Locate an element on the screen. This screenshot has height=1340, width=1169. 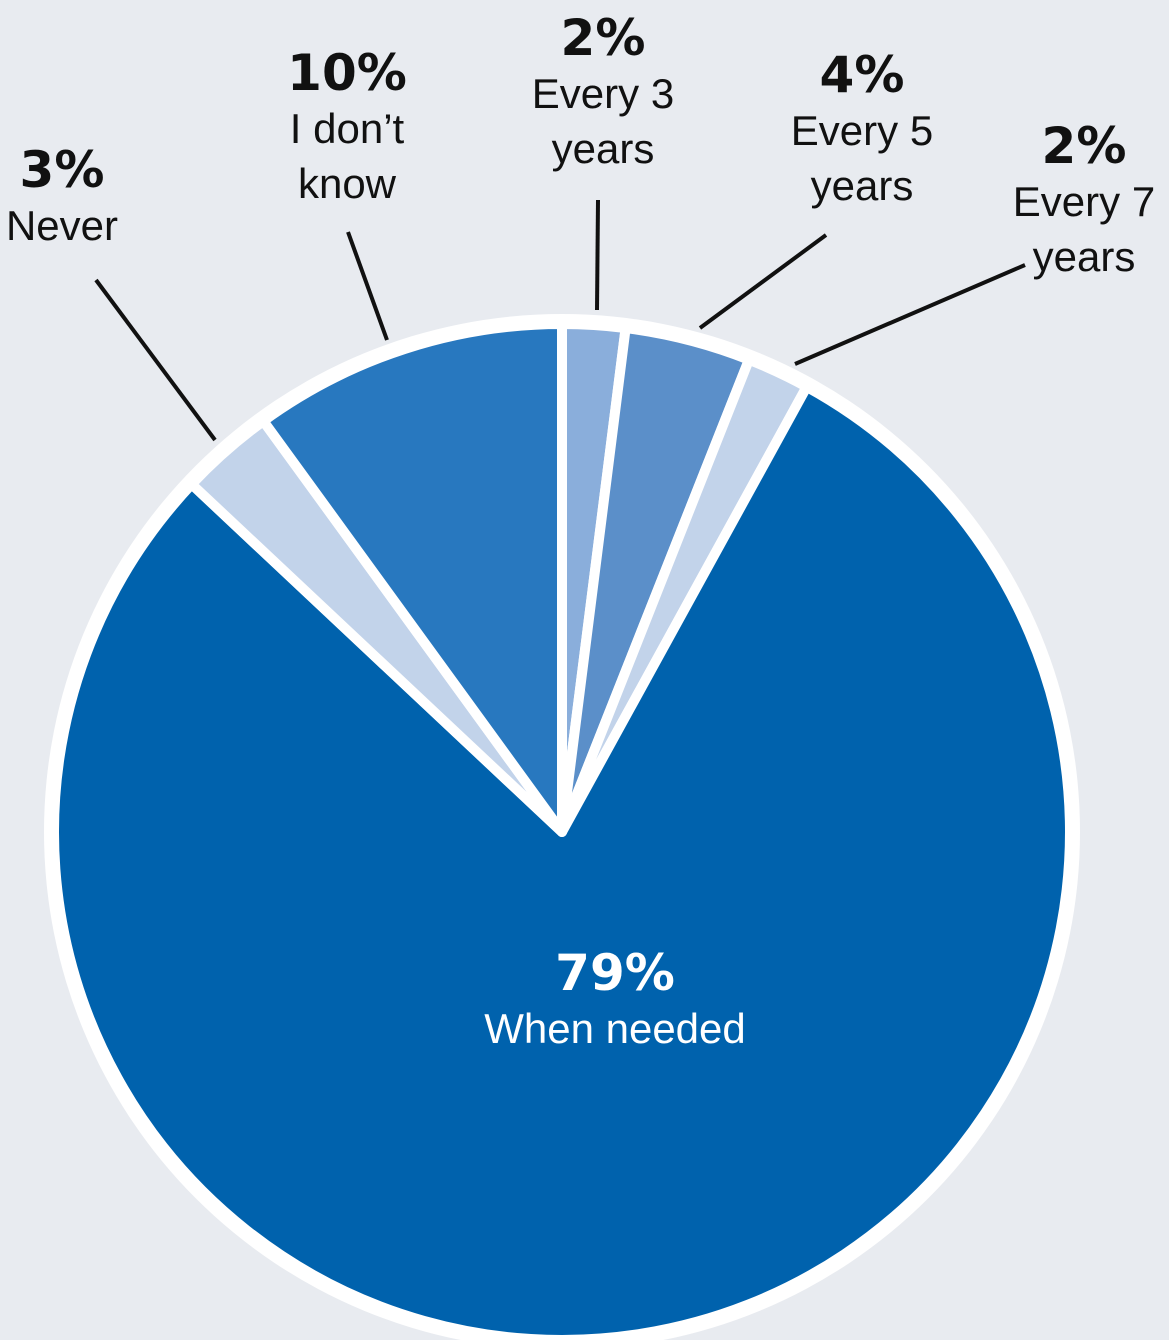
category-label-when-needed: When needed is located at coordinates (615, 1028).